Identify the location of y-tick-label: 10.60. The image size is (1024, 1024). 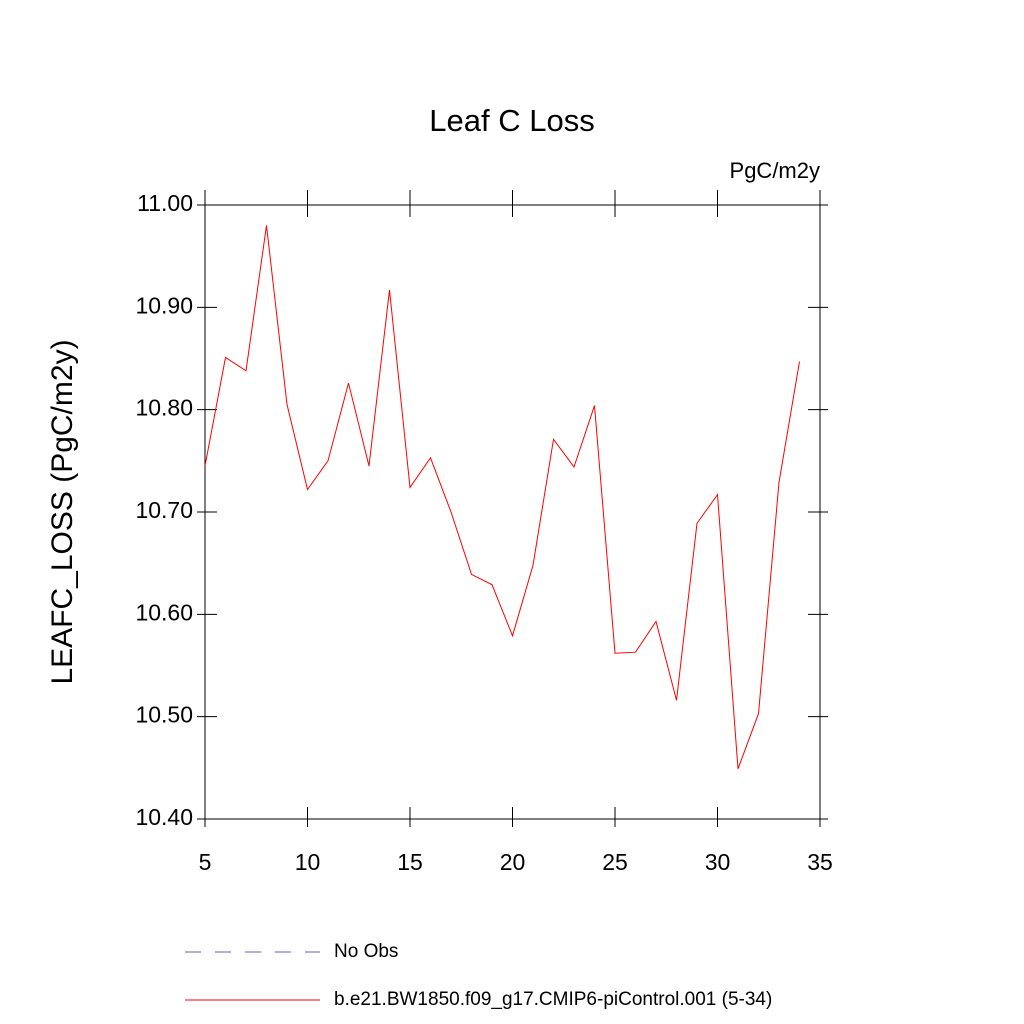
(164, 612).